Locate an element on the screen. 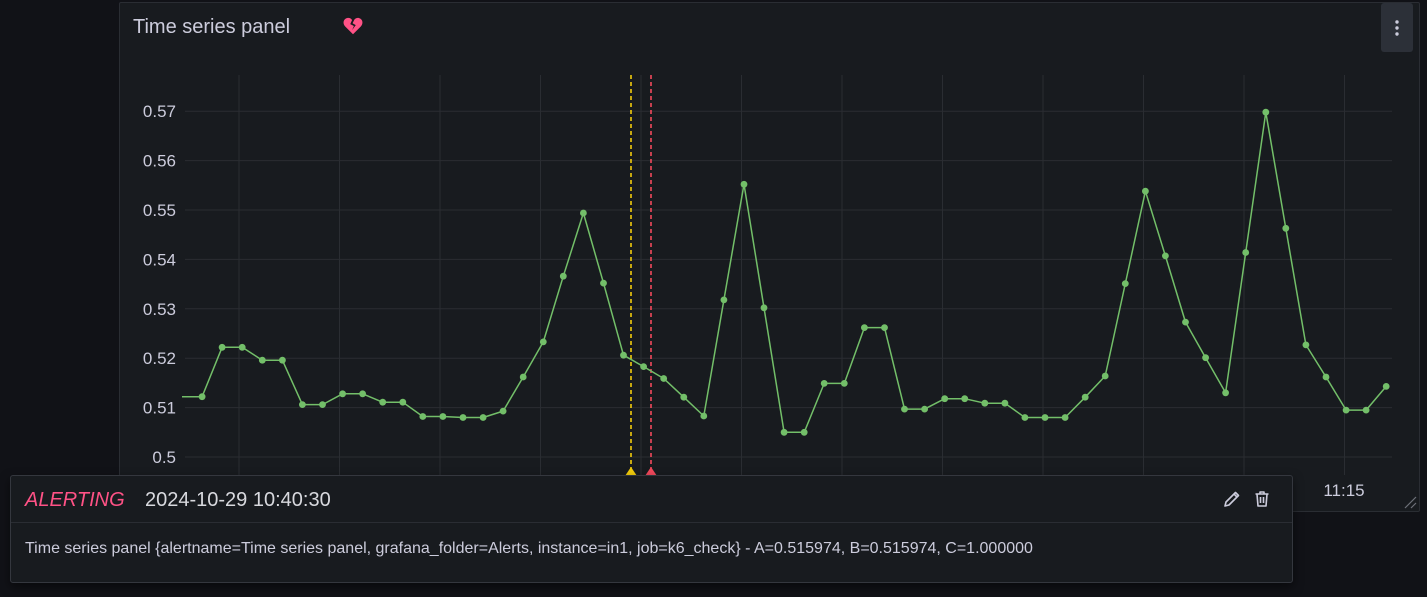 This screenshot has width=1427, height=597. alert-state-label: ALERTING is located at coordinates (75, 500).